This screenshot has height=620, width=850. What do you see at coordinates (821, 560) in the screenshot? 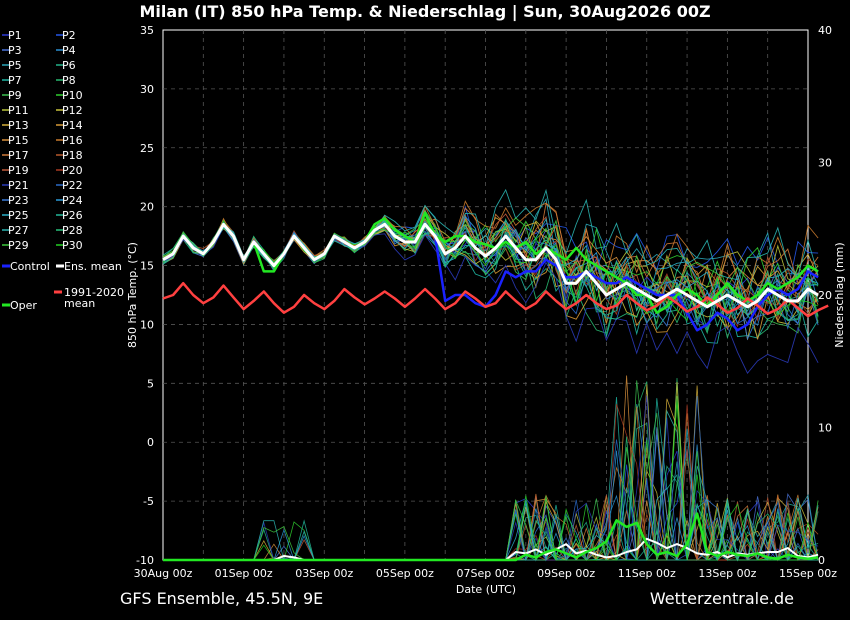
I see `y-tick-label-right: 0` at bounding box center [821, 560].